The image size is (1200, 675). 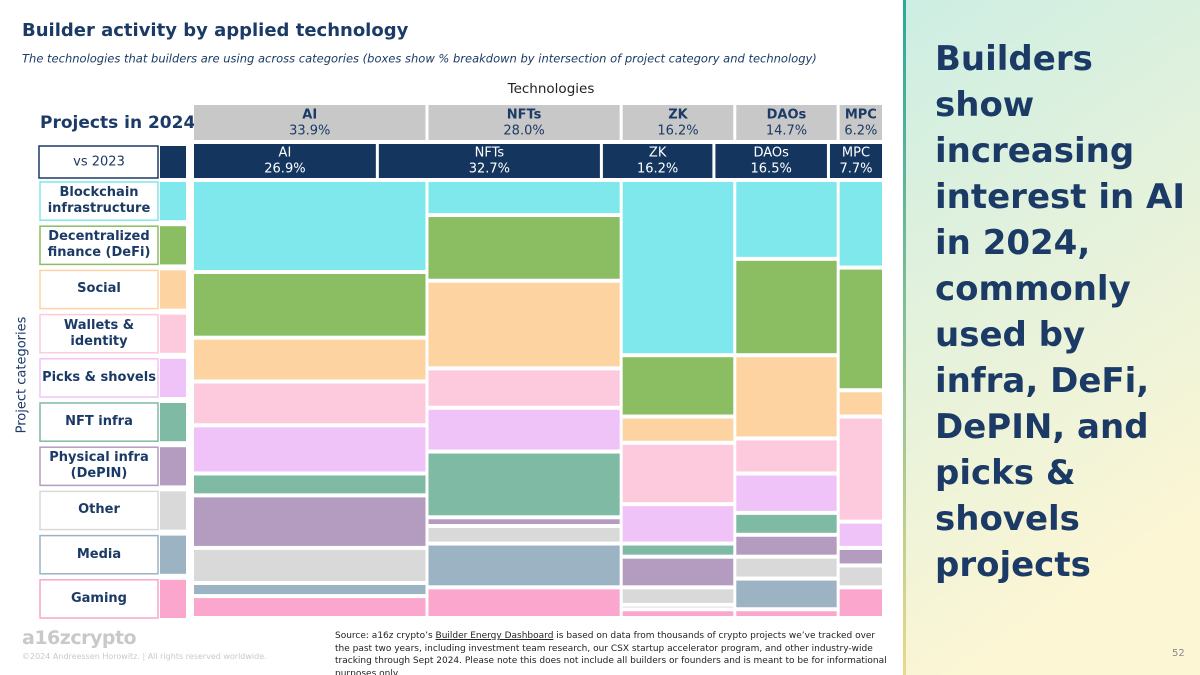 I want to click on tech-name: DAOs, so click(x=787, y=115).